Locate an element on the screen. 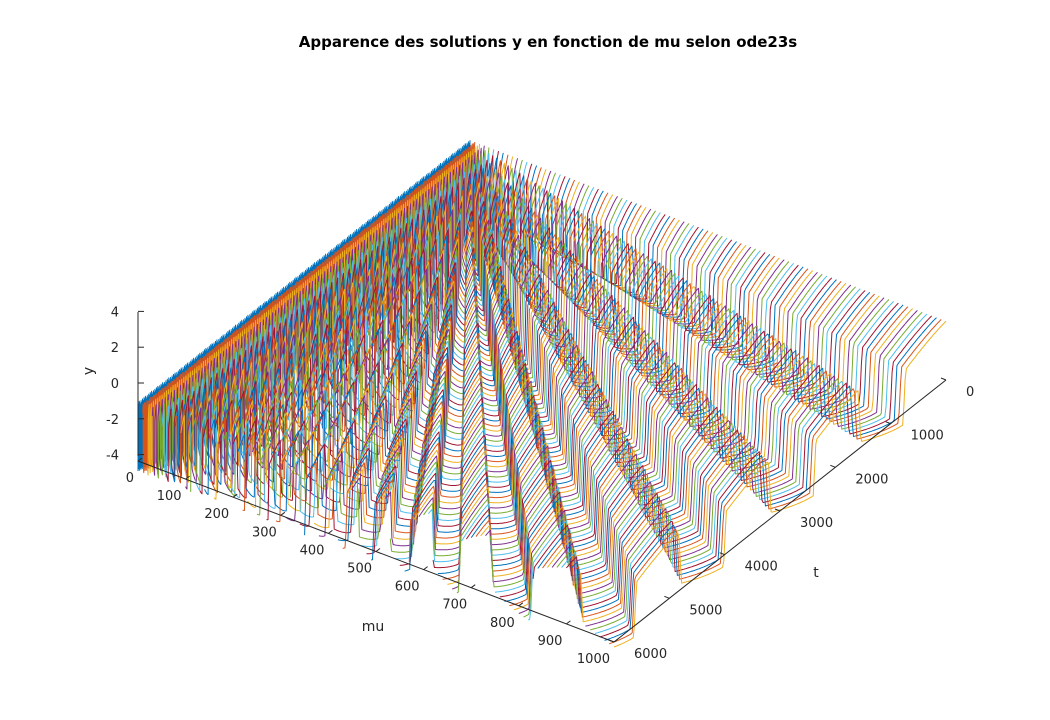  y-tick-label: 2 is located at coordinates (115, 348).